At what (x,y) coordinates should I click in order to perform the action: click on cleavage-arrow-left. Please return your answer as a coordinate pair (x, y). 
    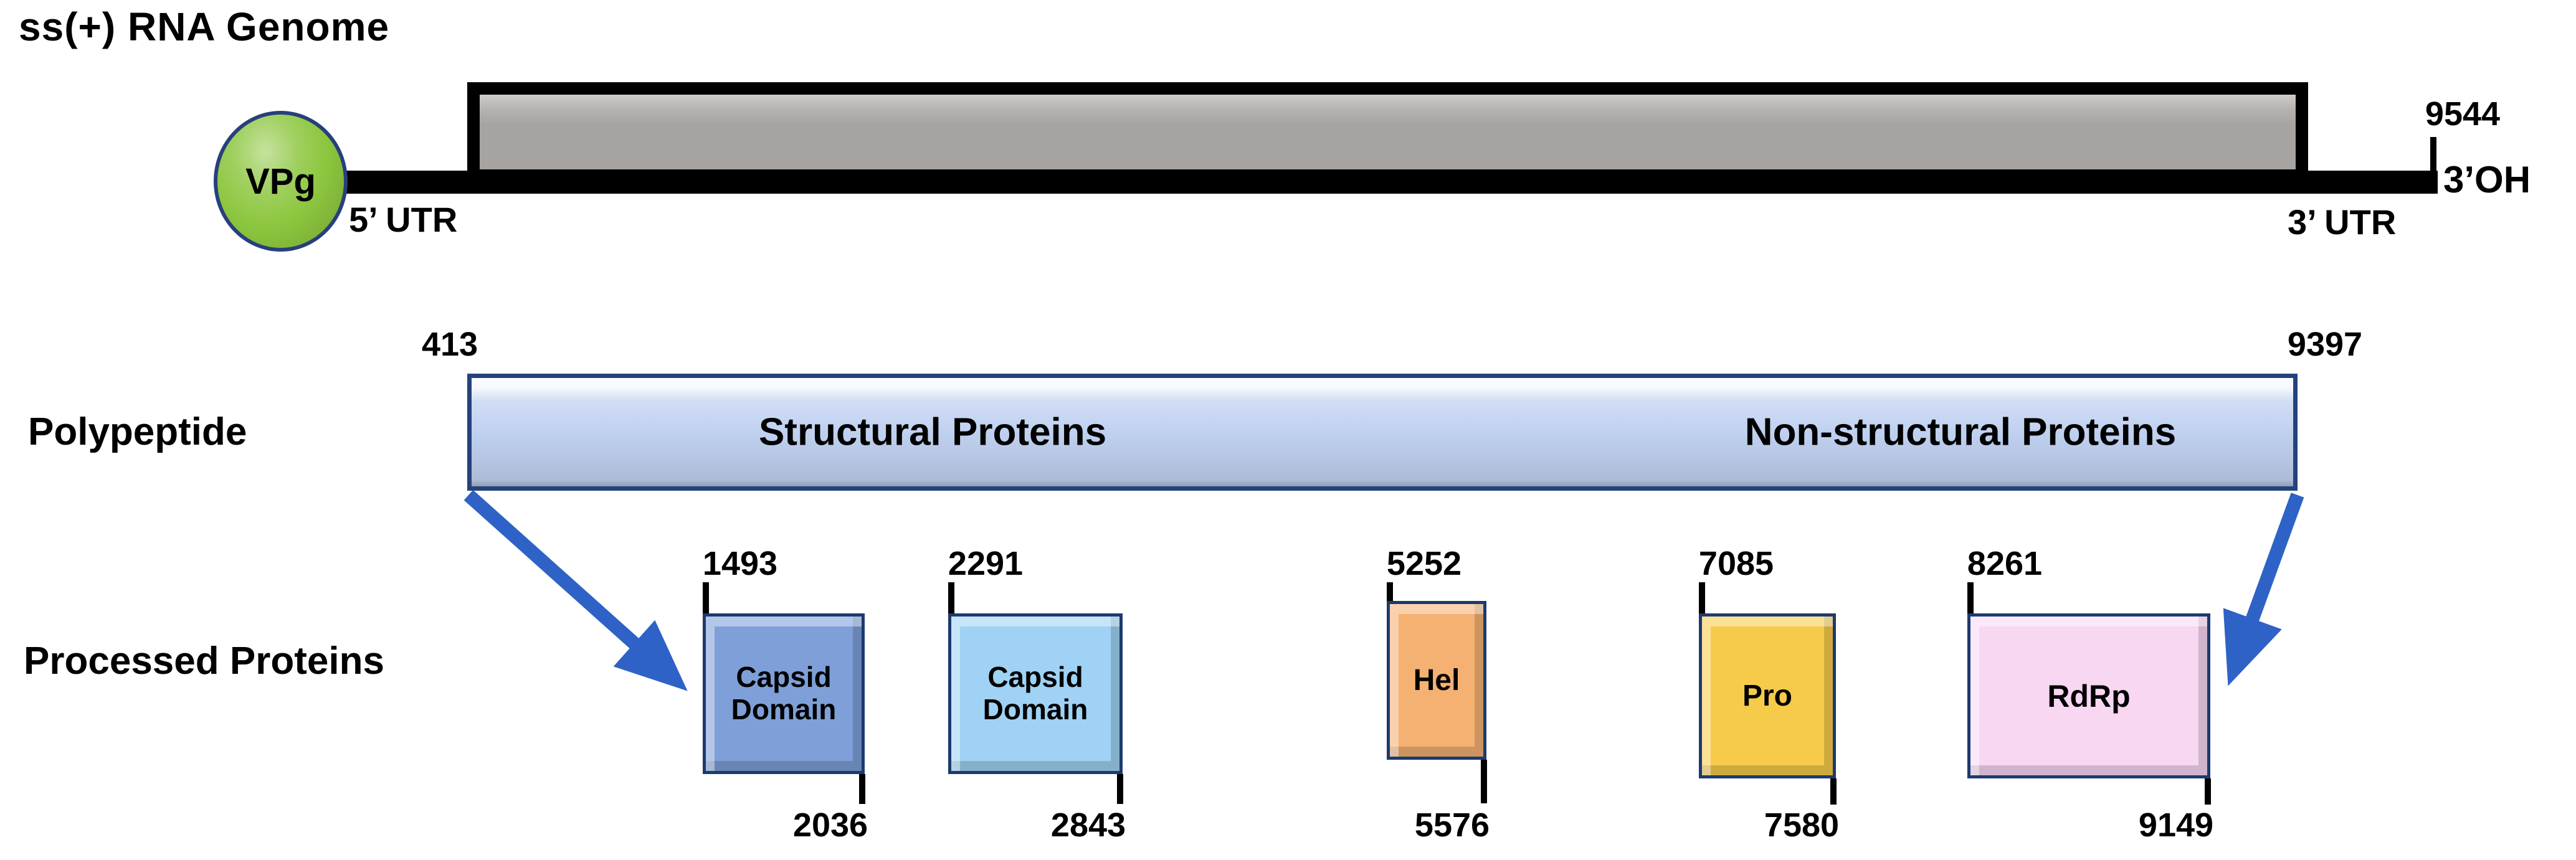
    Looking at the image, I should click on (575, 590).